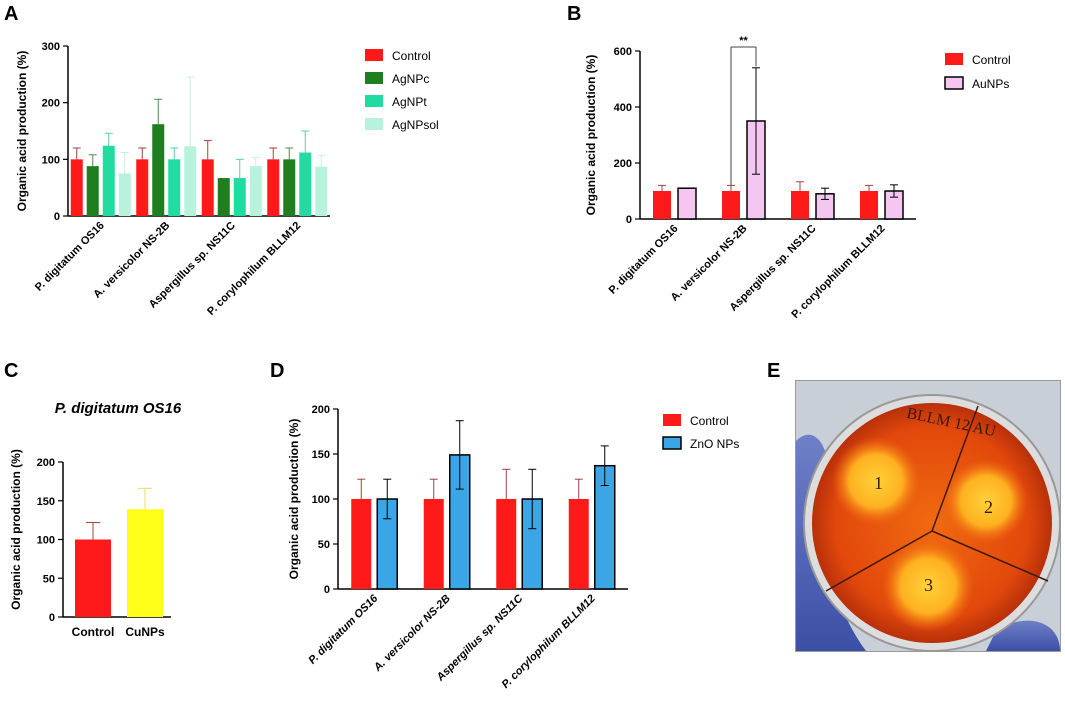 Image resolution: width=1065 pixels, height=723 pixels. Describe the element at coordinates (343, 629) in the screenshot. I see `chart-d-category-label: P. digitatum OS16` at that location.